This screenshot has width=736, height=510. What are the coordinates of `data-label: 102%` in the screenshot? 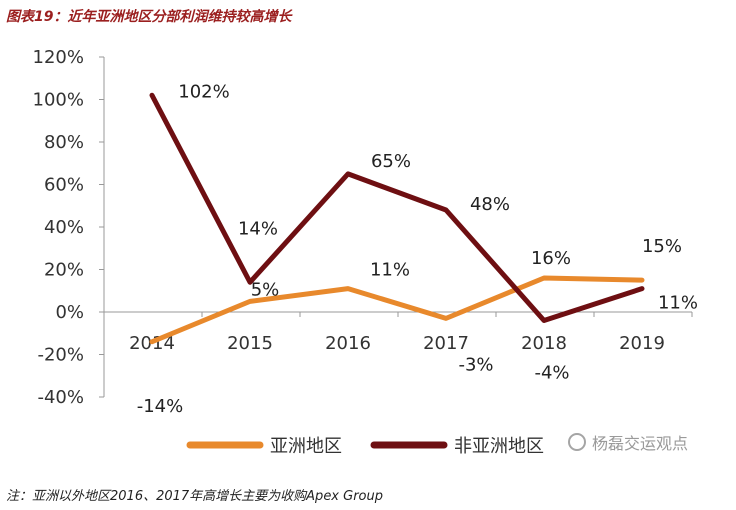 It's located at (203, 91).